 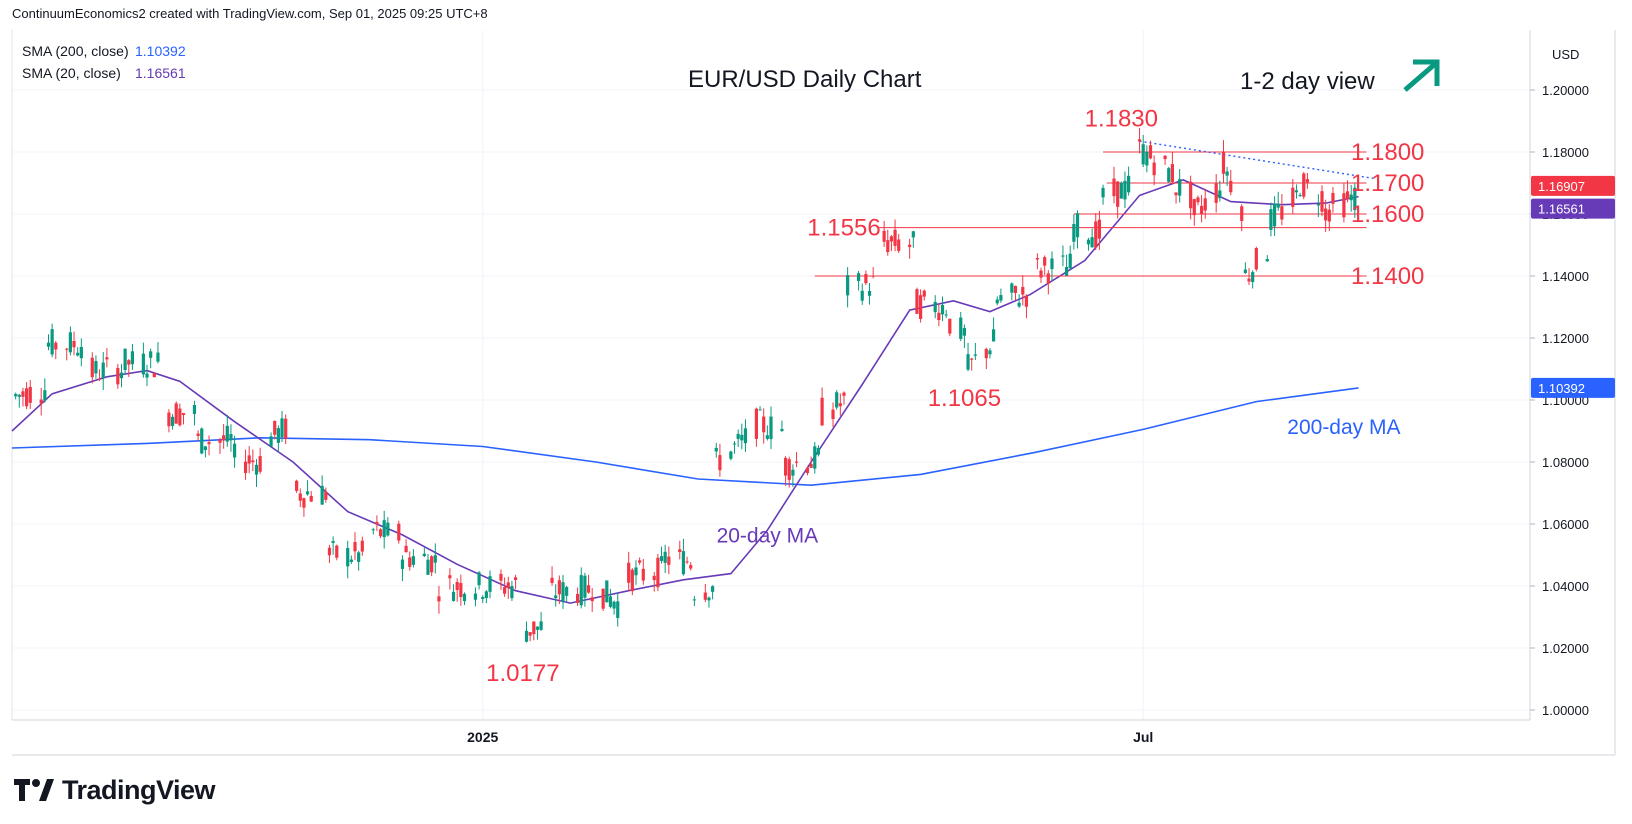 I want to click on time-axis: 2025 Jul, so click(x=813, y=737).